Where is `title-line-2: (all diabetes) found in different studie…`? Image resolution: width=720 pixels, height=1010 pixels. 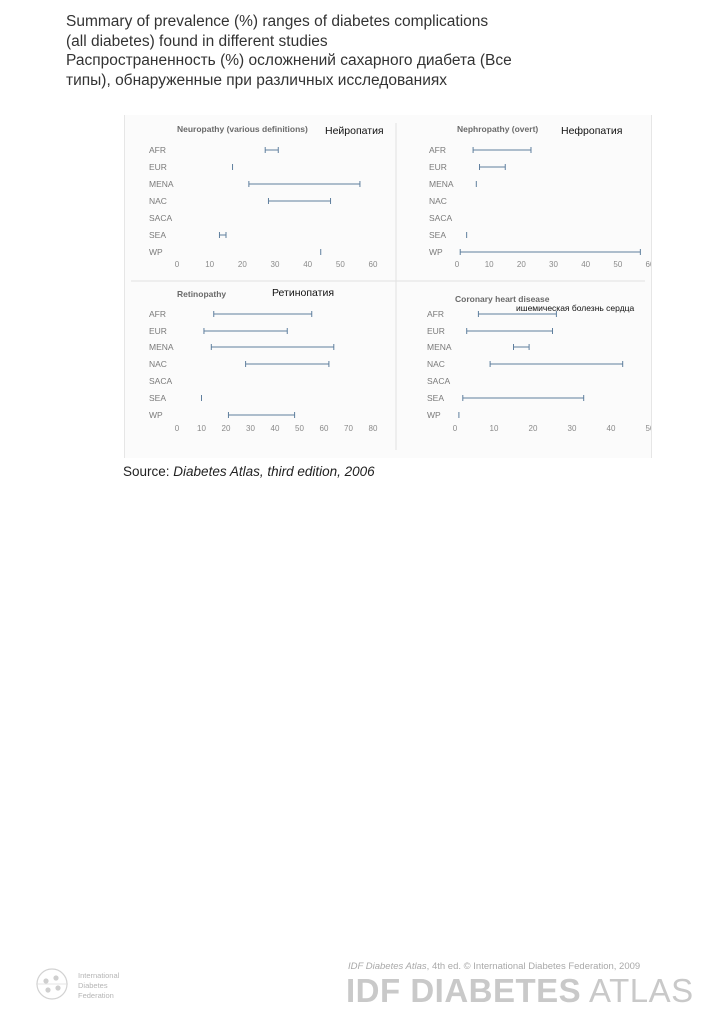
title-line-2: (all diabetes) found in different studie… is located at coordinates (197, 41).